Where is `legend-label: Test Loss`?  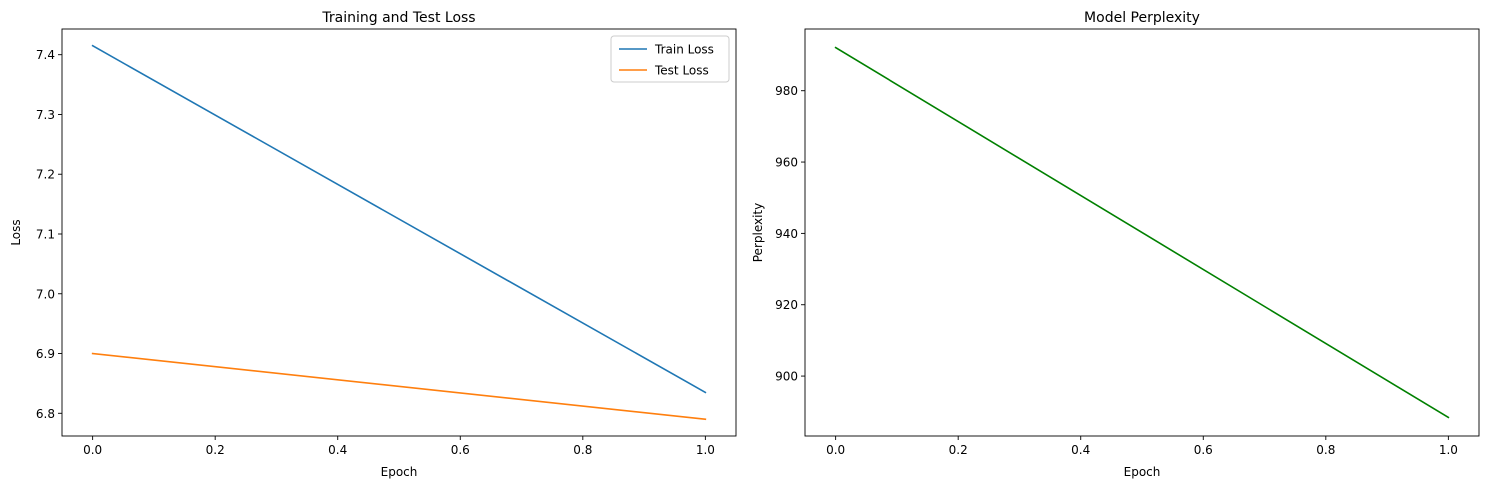
legend-label: Test Loss is located at coordinates (681, 71).